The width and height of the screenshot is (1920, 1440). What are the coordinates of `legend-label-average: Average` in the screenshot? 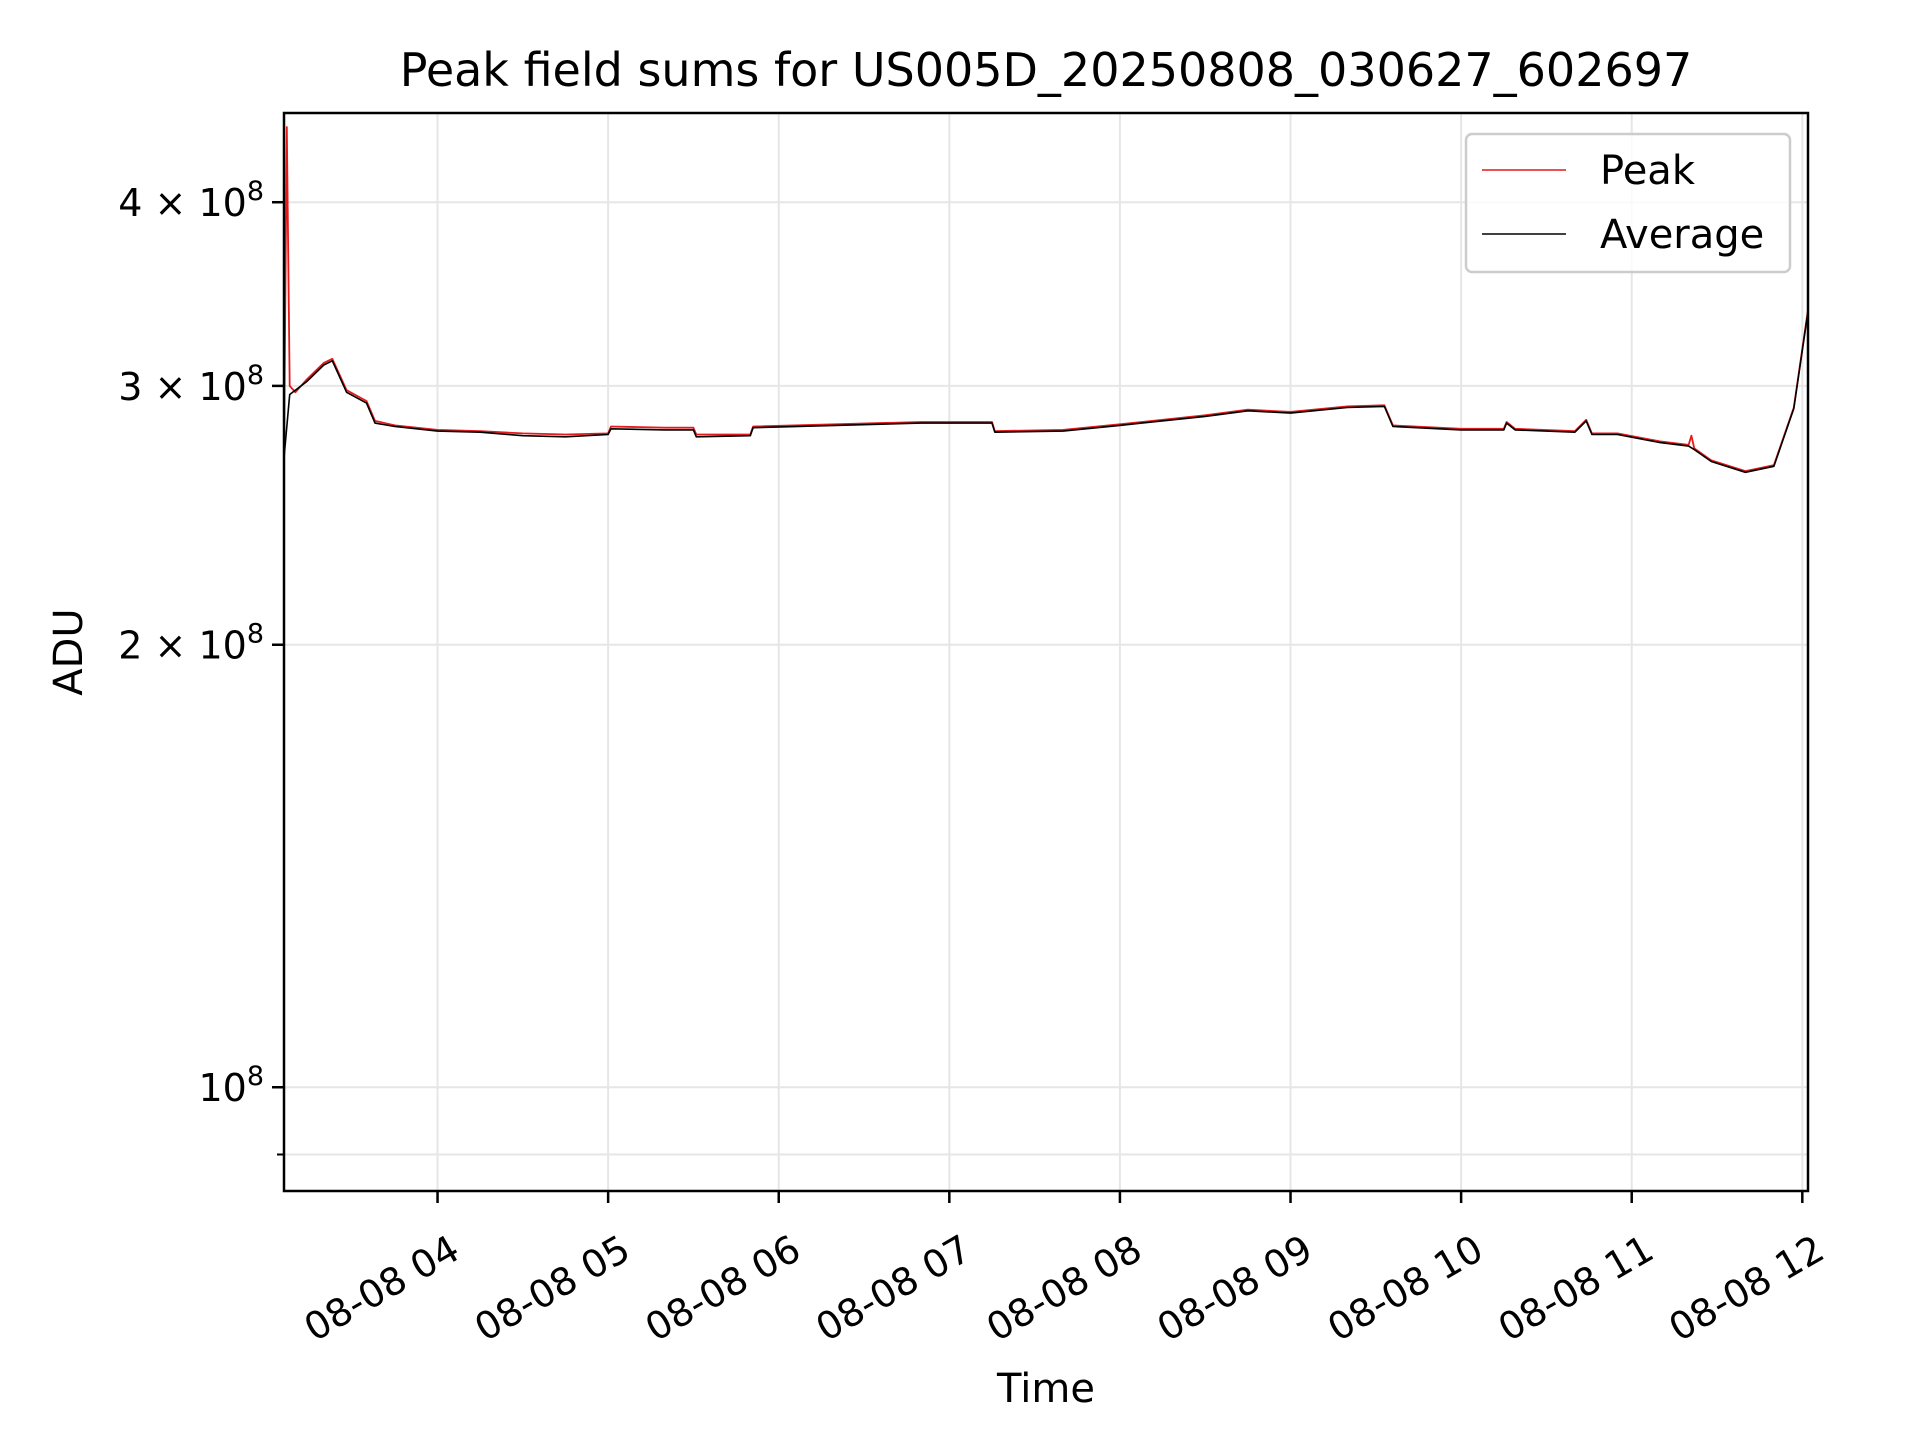 It's located at (1682, 235).